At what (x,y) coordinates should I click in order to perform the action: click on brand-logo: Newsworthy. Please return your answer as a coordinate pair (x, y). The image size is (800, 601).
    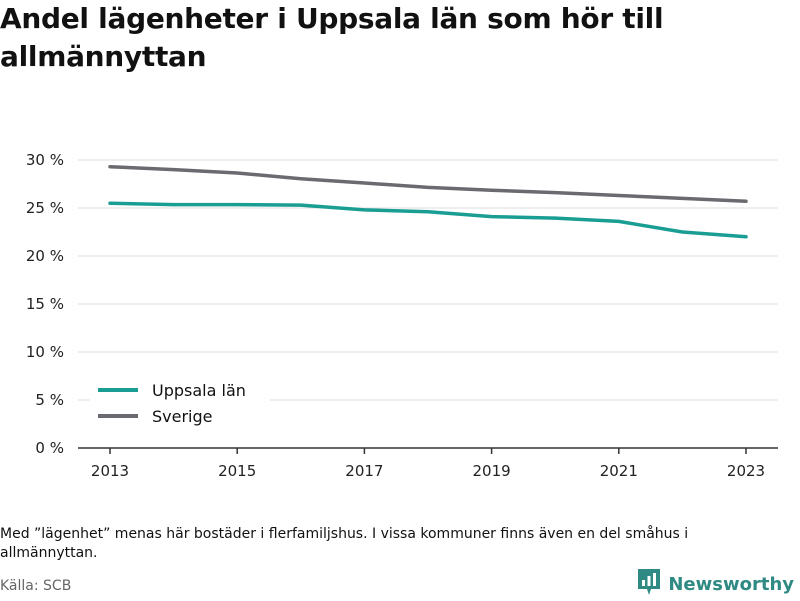
    Looking at the image, I should click on (715, 584).